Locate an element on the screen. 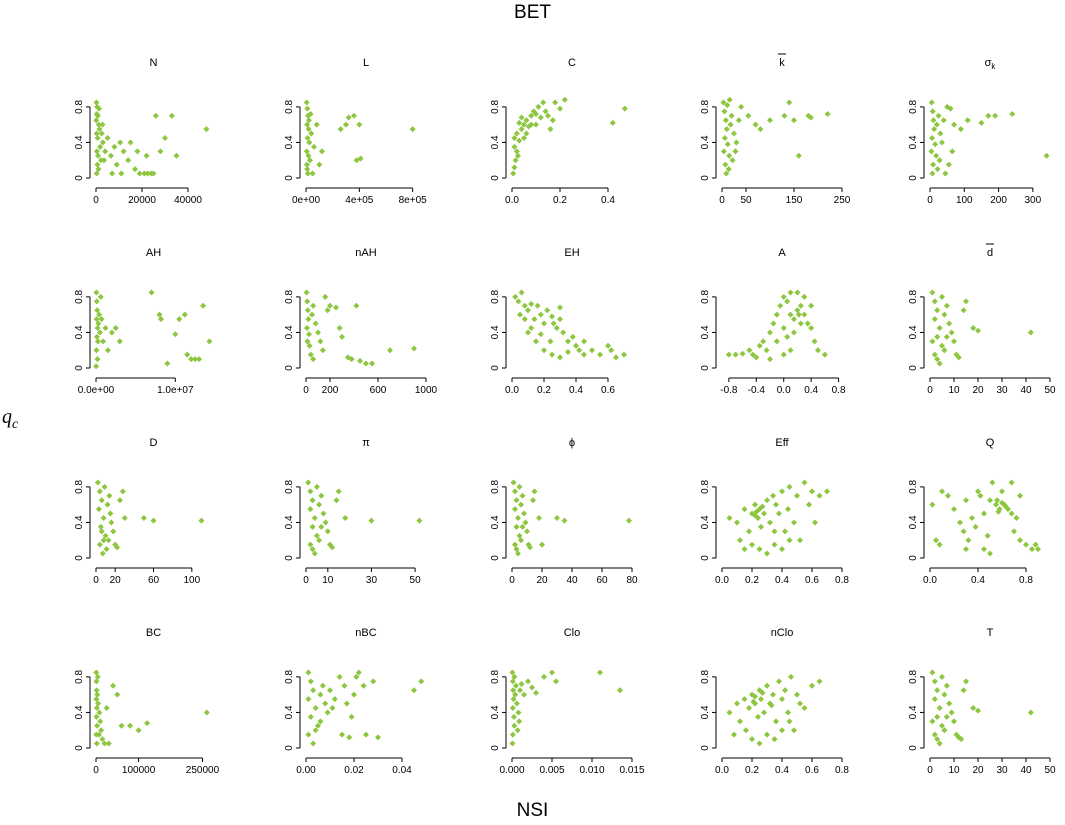  x-tick-label: 20000 is located at coordinates (142, 200).